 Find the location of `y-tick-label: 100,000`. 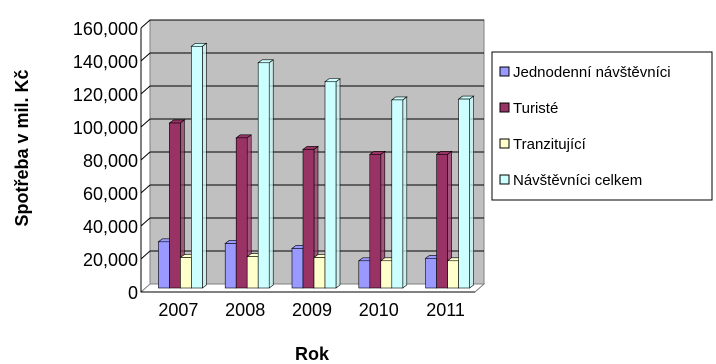

y-tick-label: 100,000 is located at coordinates (105, 128).